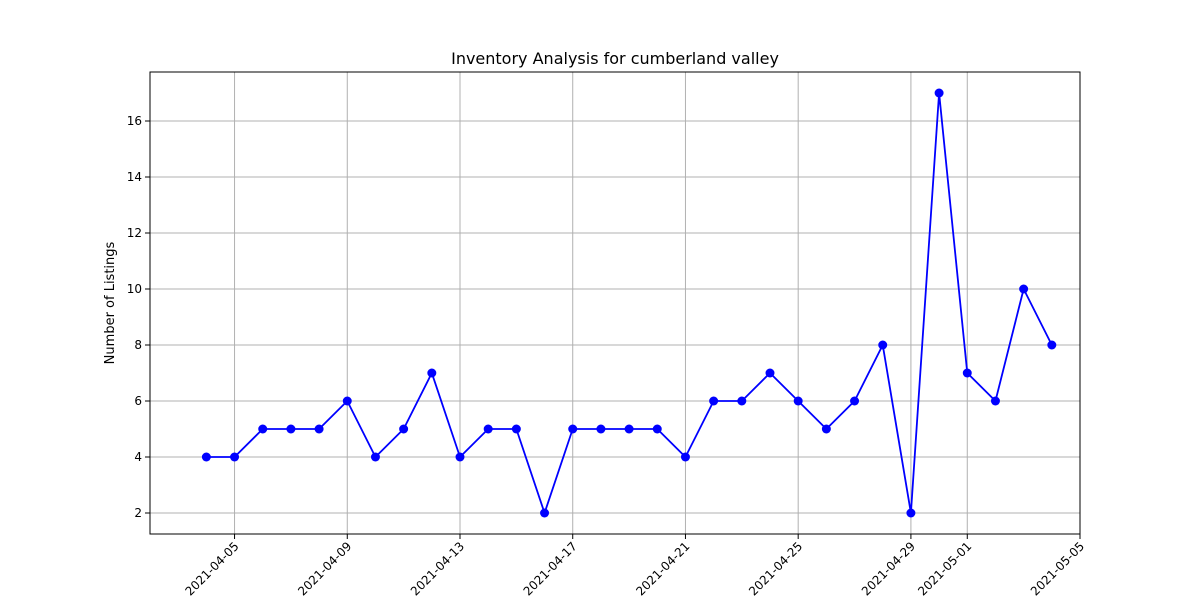 Image resolution: width=1200 pixels, height=600 pixels. I want to click on x-tick-label: 2021-05-05, so click(1057, 568).